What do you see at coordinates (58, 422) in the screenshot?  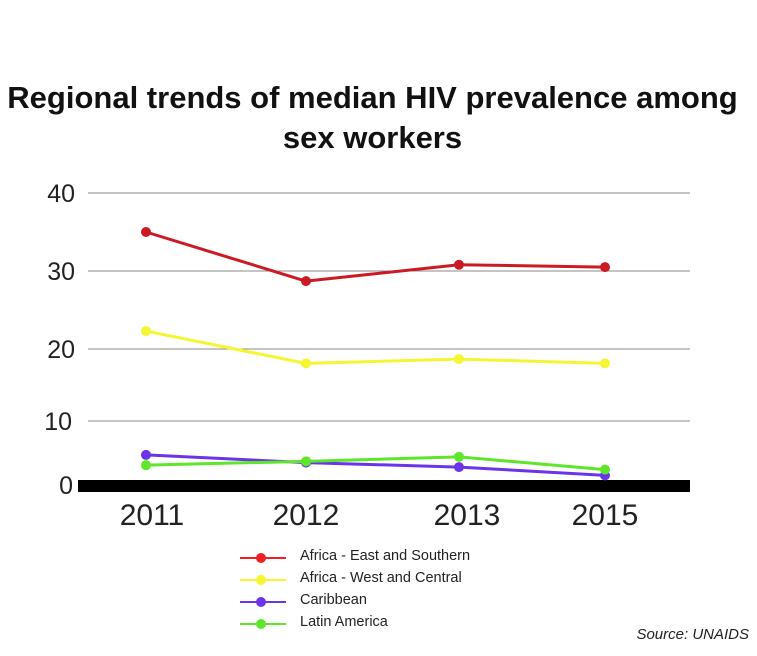 I see `y-tick-label: 10` at bounding box center [58, 422].